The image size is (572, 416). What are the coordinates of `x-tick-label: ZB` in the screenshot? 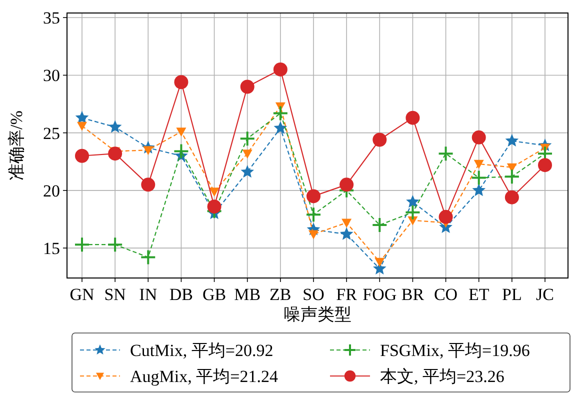 It's located at (281, 294).